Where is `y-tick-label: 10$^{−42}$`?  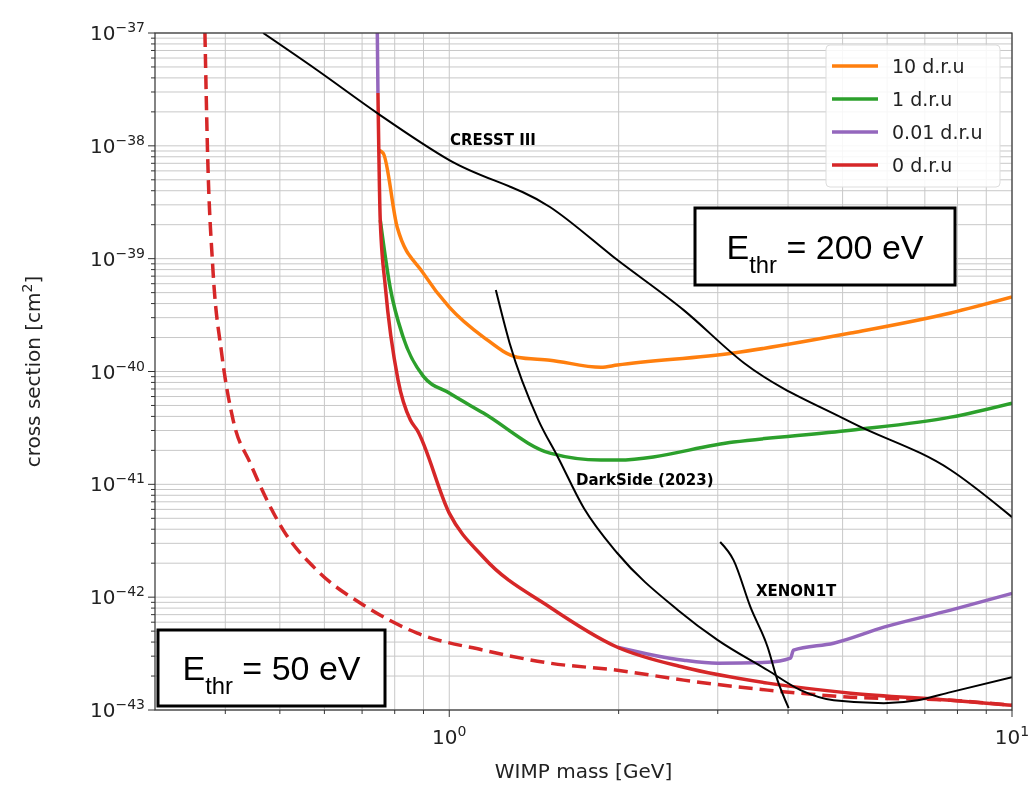
y-tick-label: 10$^{−42}$ is located at coordinates (117, 596).